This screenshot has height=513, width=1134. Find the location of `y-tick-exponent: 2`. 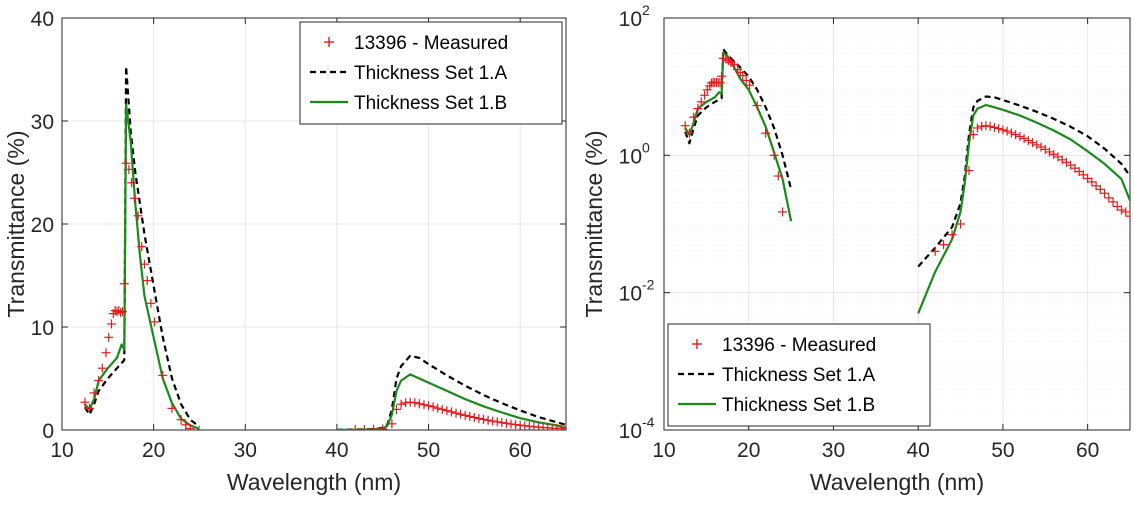

y-tick-exponent: 2 is located at coordinates (646, 10).